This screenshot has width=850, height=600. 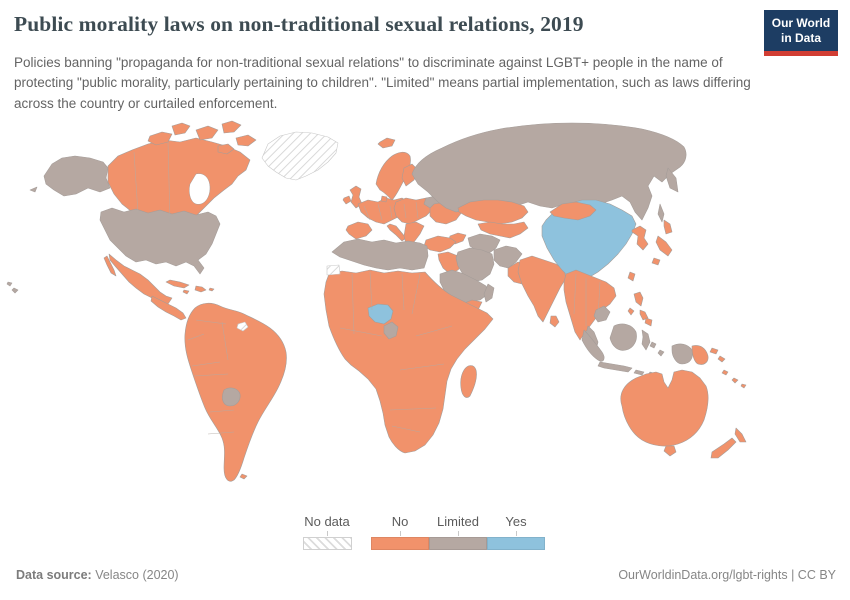 What do you see at coordinates (640, 309) in the screenshot?
I see `region-philippines` at bounding box center [640, 309].